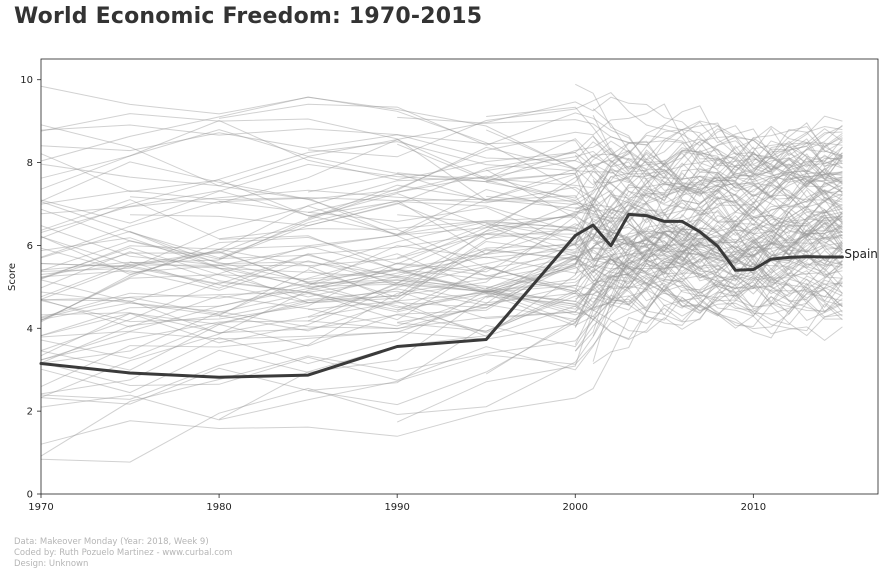 This screenshot has height=575, width=885. I want to click on y-tick-label: 6, so click(30, 246).